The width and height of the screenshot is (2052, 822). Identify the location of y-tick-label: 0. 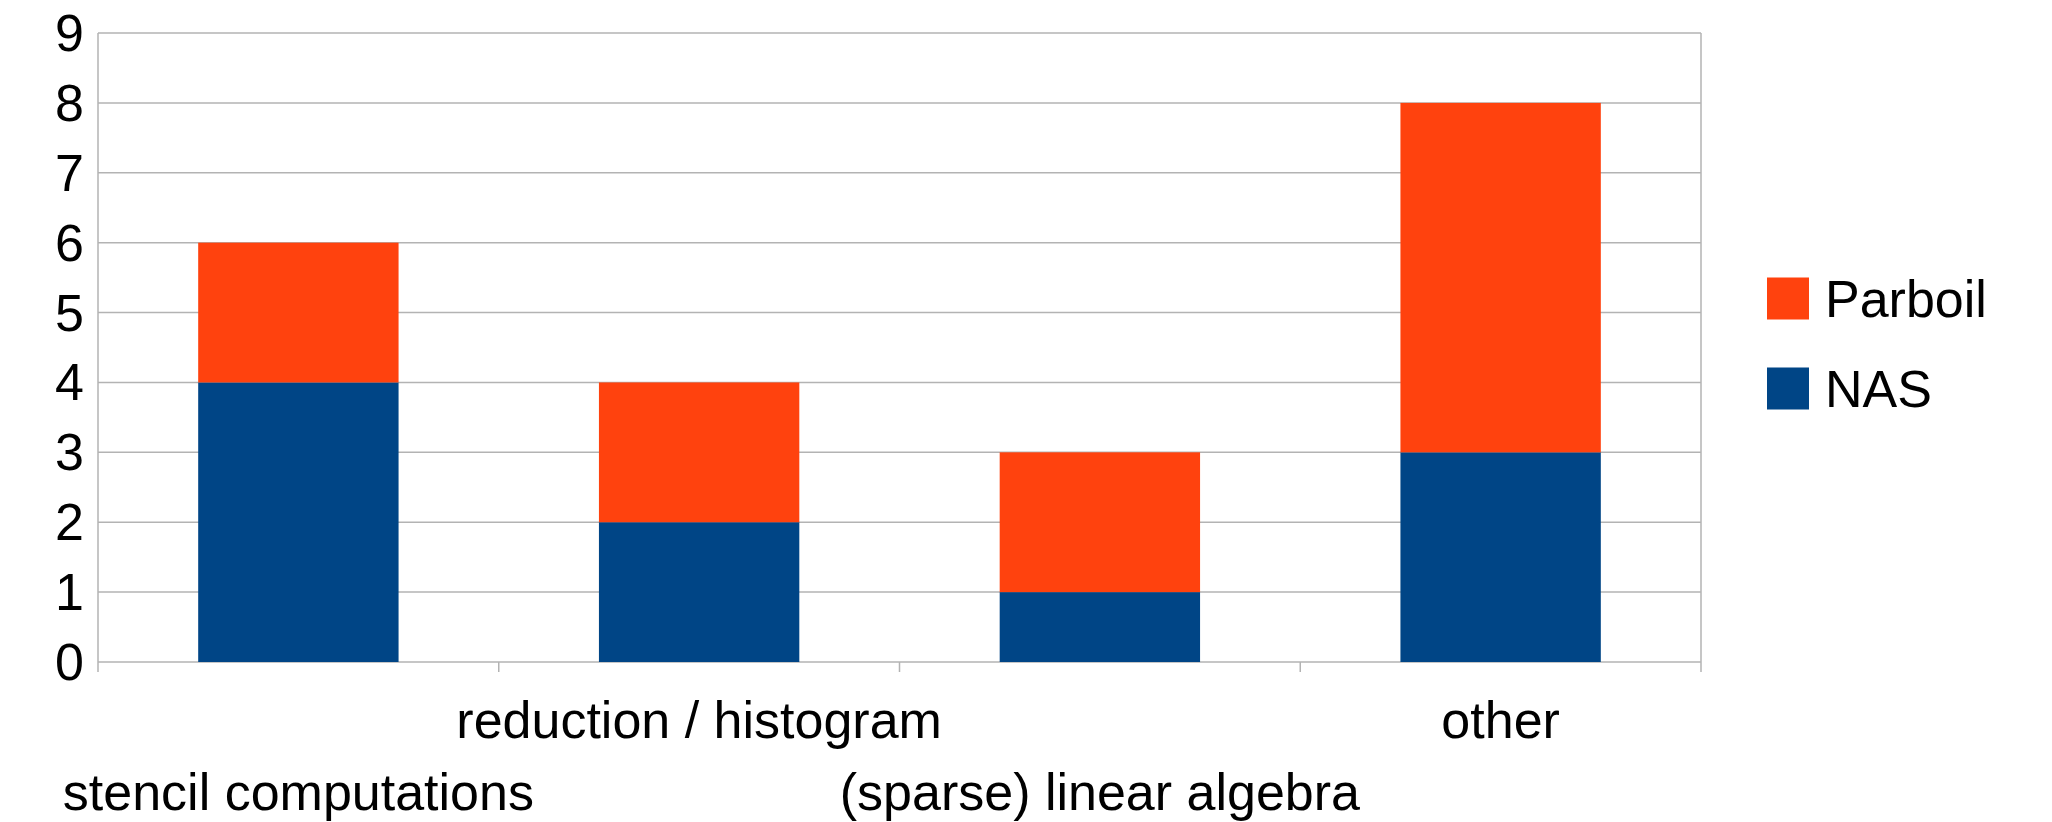
(69, 662).